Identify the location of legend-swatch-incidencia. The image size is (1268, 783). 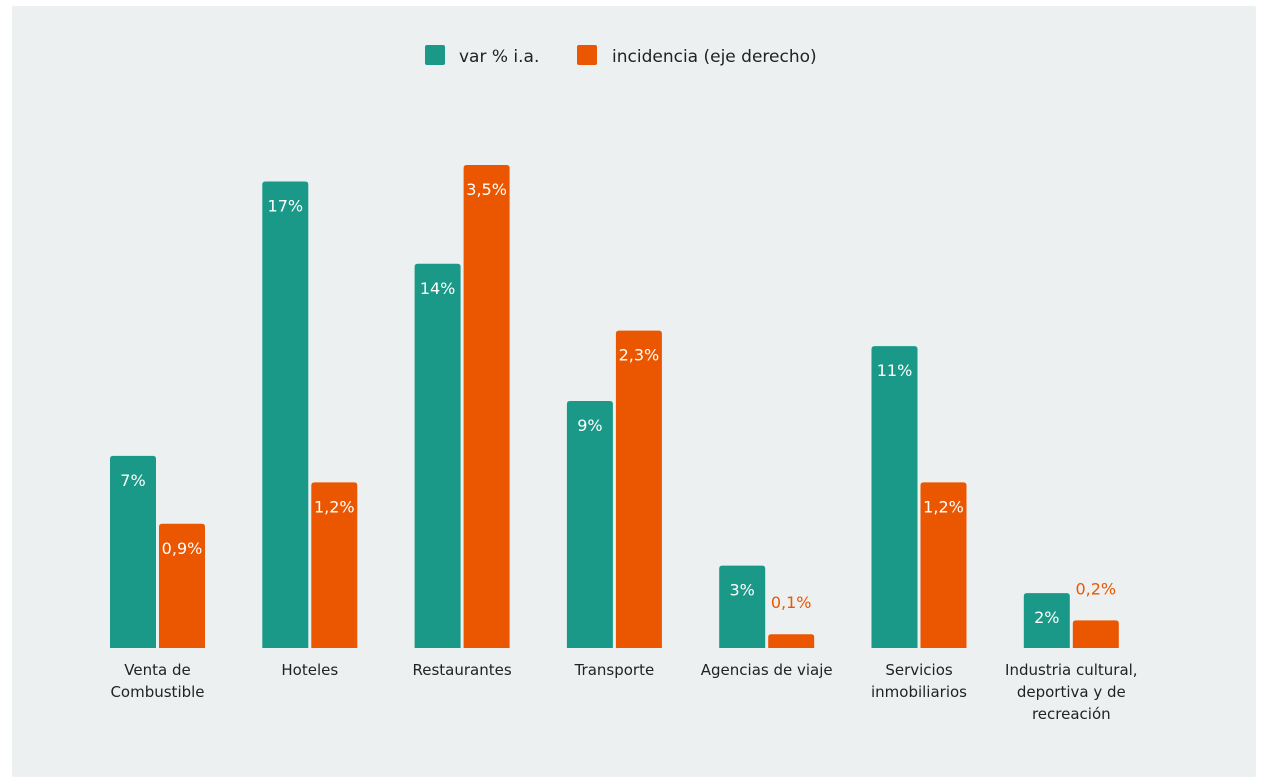
(587, 55).